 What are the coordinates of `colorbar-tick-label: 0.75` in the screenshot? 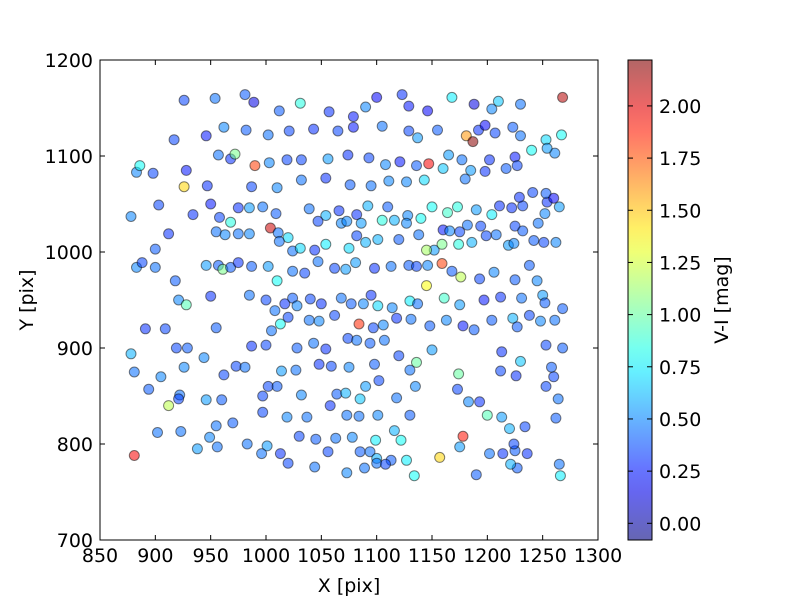 It's located at (680, 368).